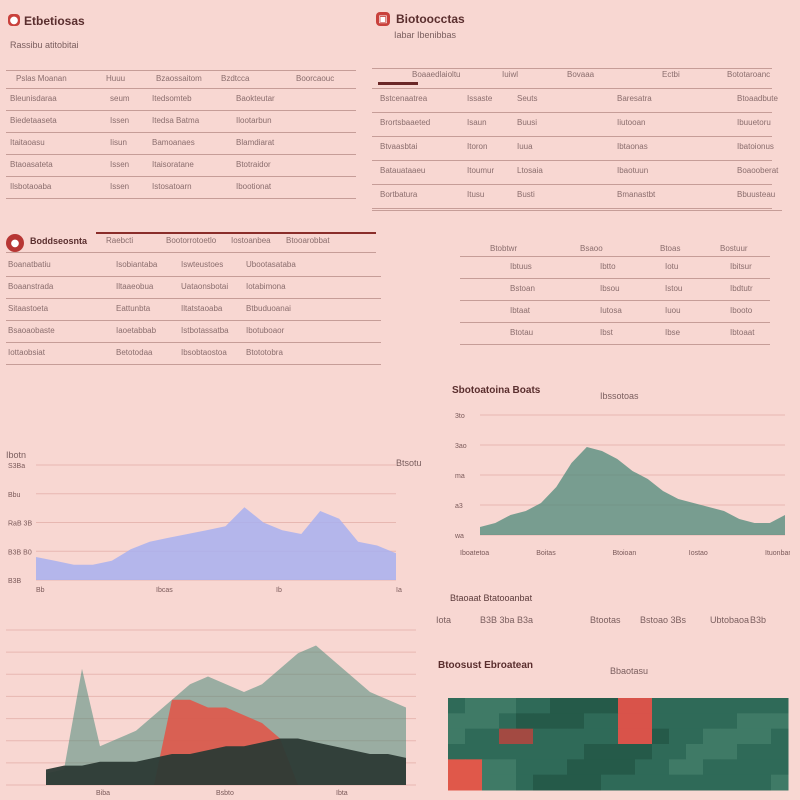 This screenshot has height=800, width=800. What do you see at coordinates (460, 476) in the screenshot?
I see `y-tick-label: ma` at bounding box center [460, 476].